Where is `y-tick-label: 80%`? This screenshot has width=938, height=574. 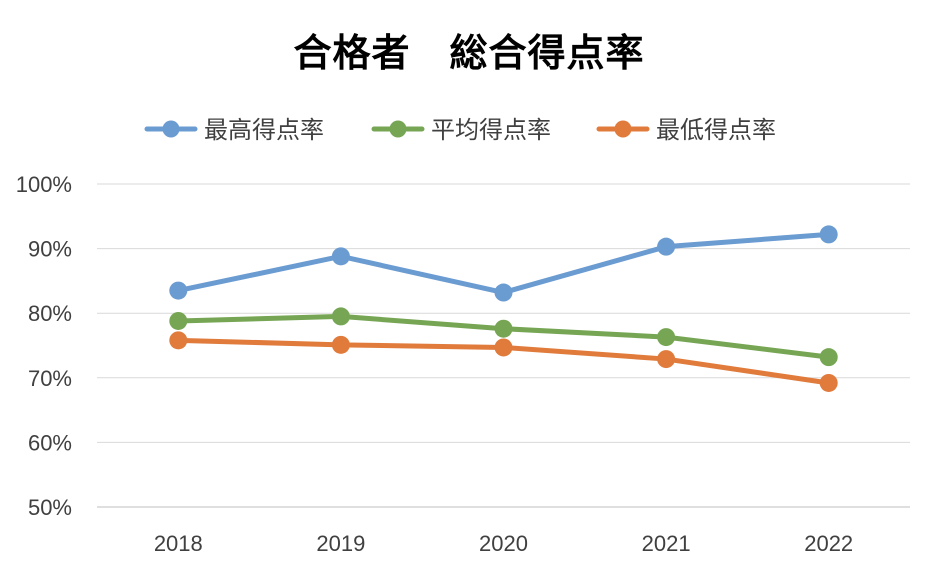 y-tick-label: 80% is located at coordinates (50, 313).